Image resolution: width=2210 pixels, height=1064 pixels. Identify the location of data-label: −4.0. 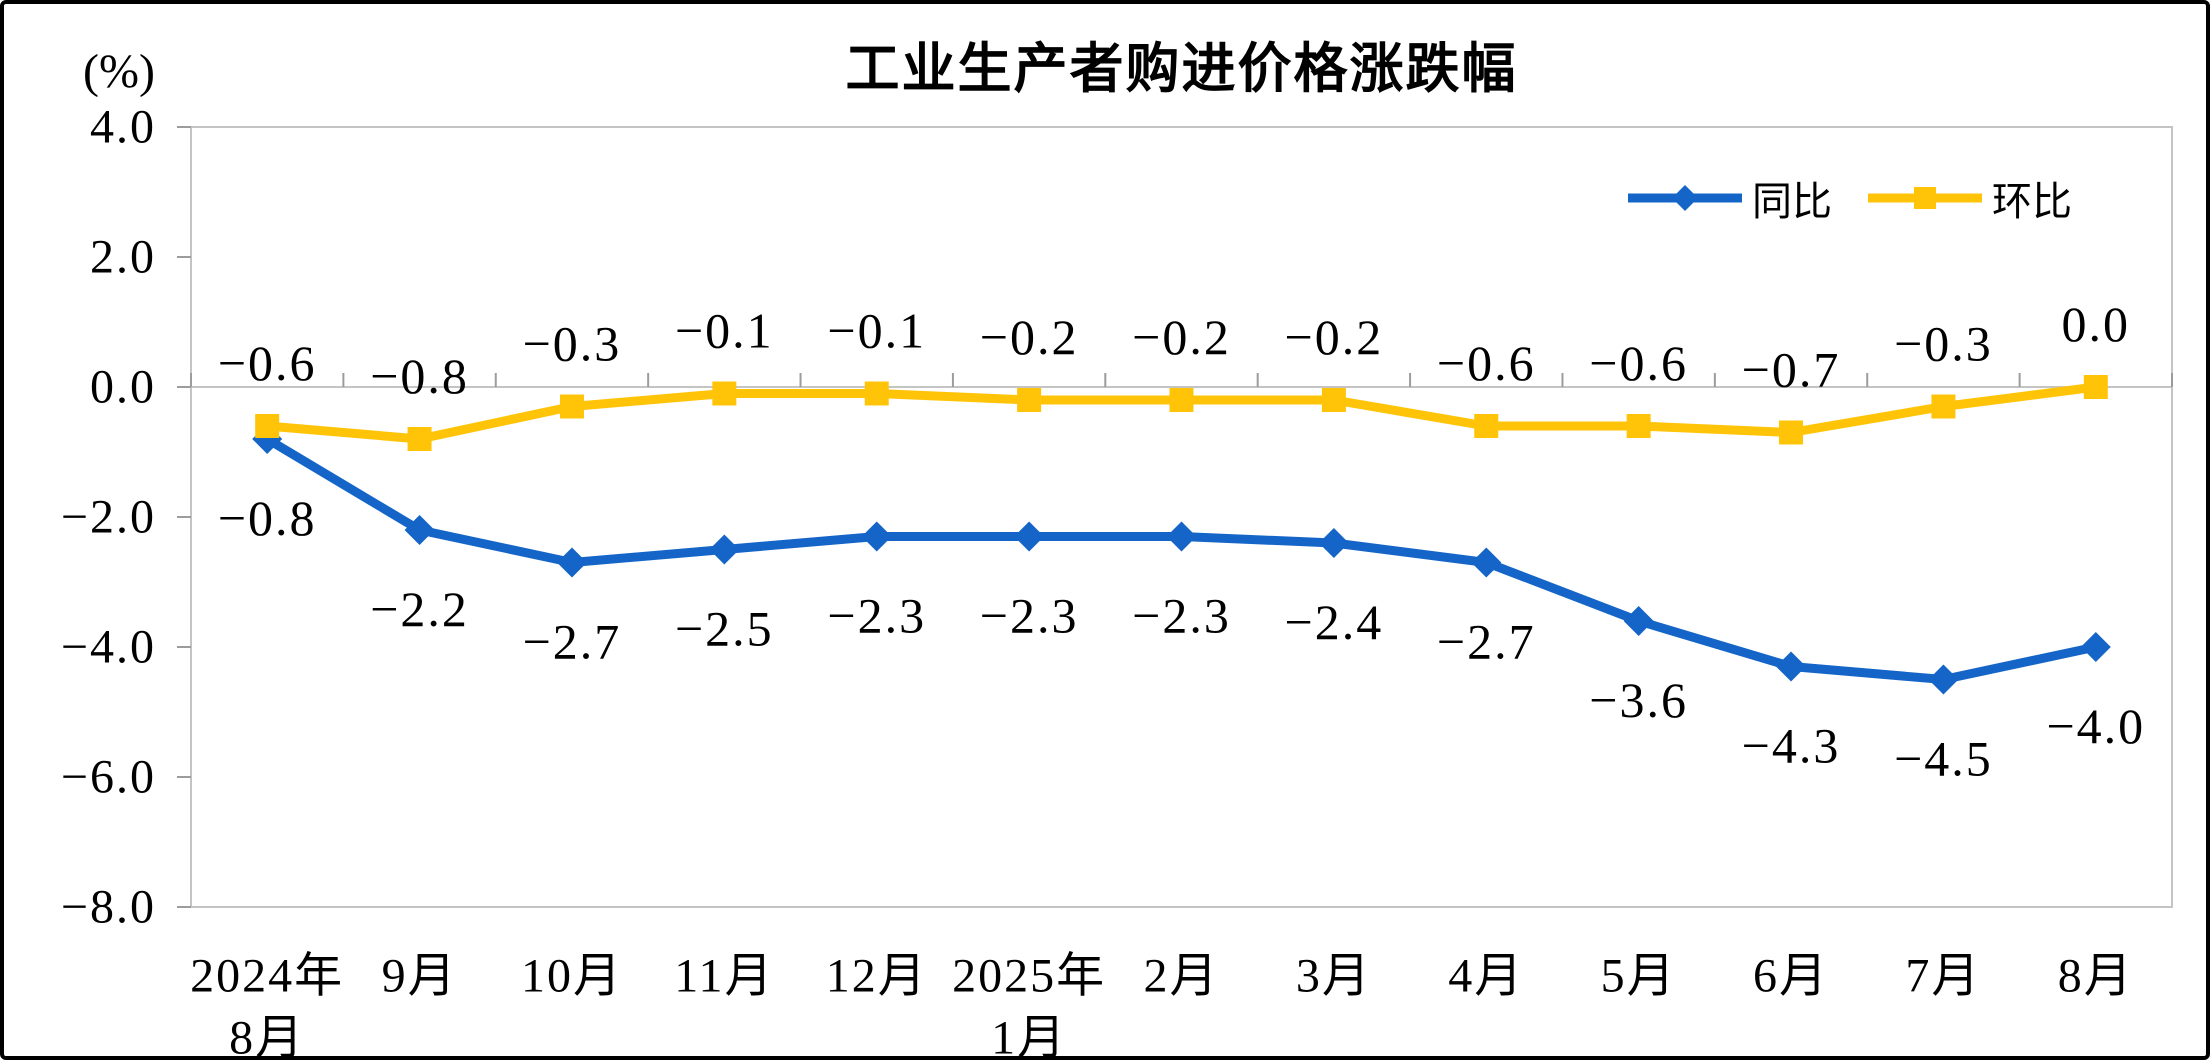
(2095, 726).